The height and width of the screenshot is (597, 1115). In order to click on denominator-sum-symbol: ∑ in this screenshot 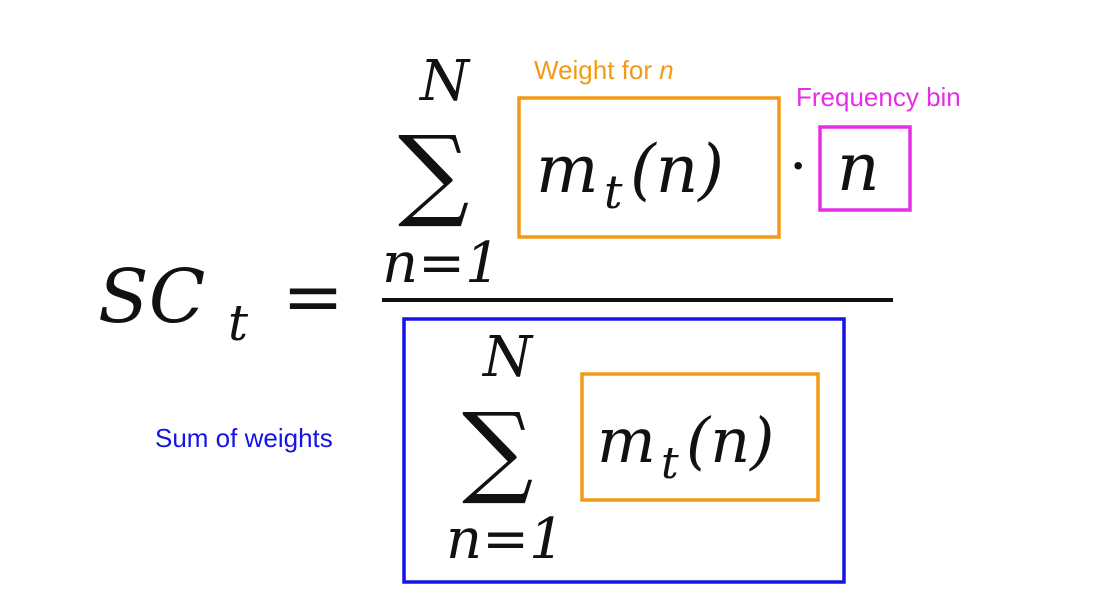, I will do `click(497, 449)`.